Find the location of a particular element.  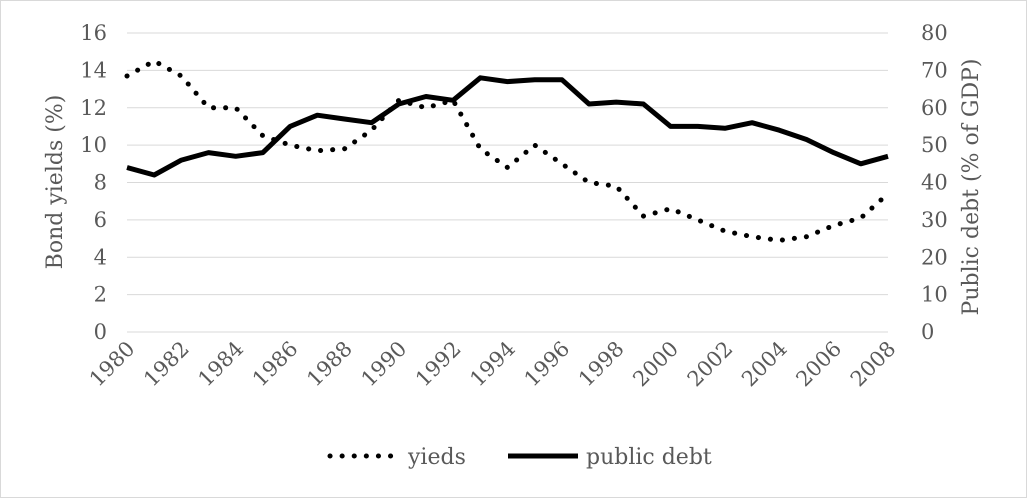

y2-tick-label: 20 is located at coordinates (934, 257).